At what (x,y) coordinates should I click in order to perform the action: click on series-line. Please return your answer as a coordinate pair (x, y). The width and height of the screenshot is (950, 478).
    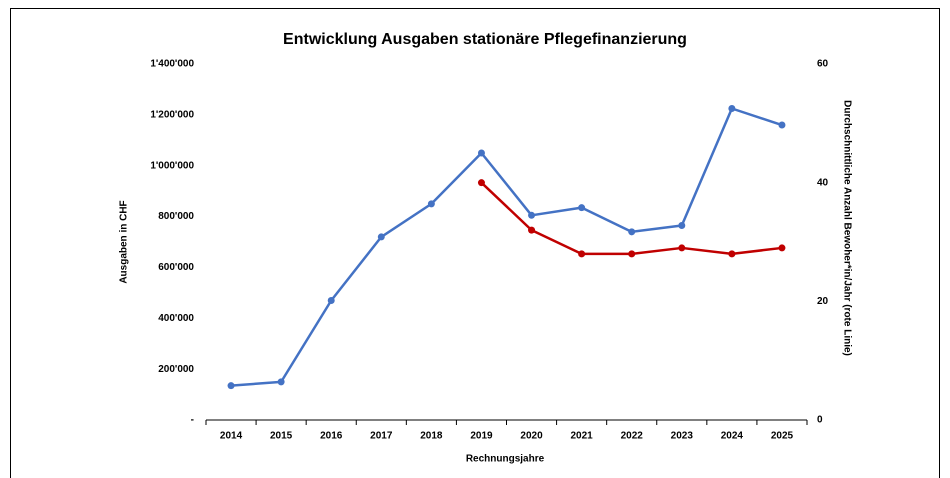
    Looking at the image, I should click on (631, 218).